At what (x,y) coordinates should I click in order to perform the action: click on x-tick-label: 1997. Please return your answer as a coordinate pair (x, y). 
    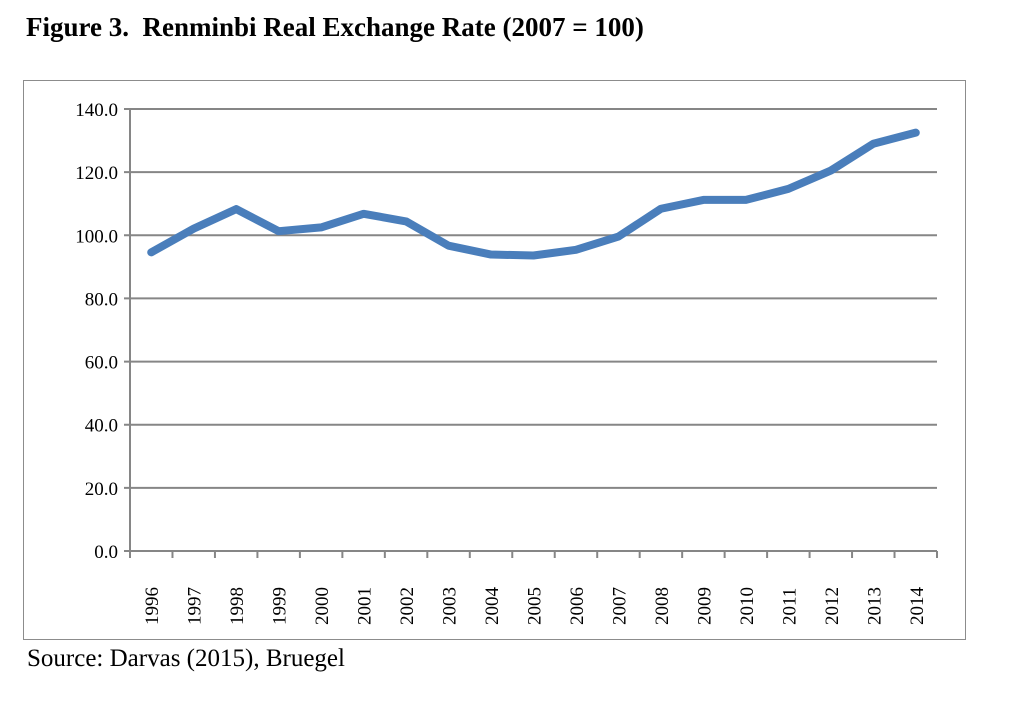
    Looking at the image, I should click on (195, 606).